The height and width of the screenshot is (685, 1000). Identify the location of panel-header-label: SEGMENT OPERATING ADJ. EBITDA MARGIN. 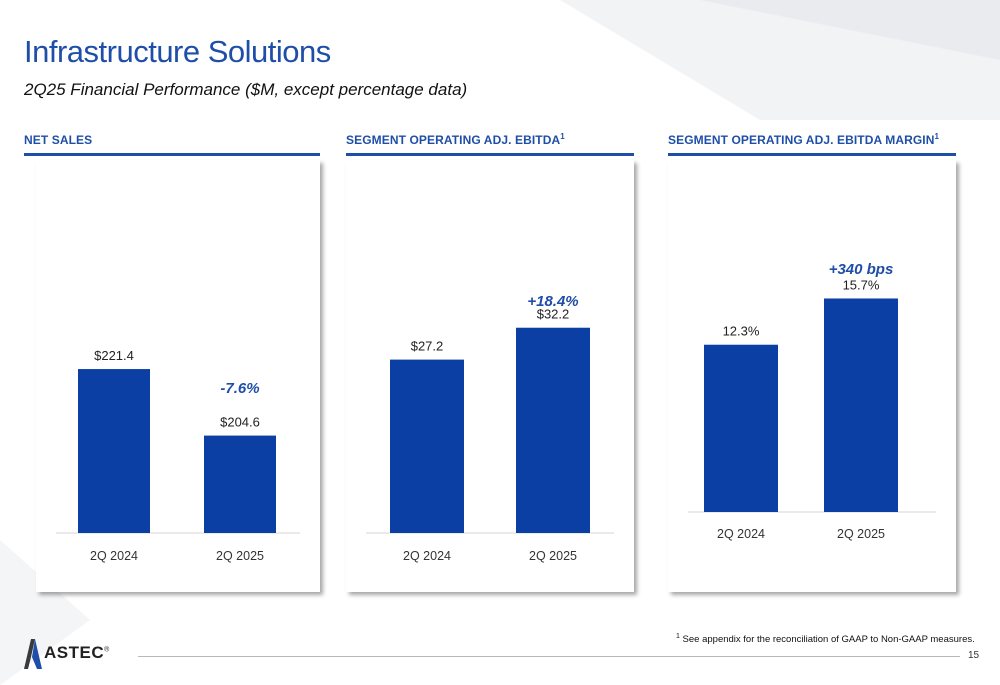
(801, 140).